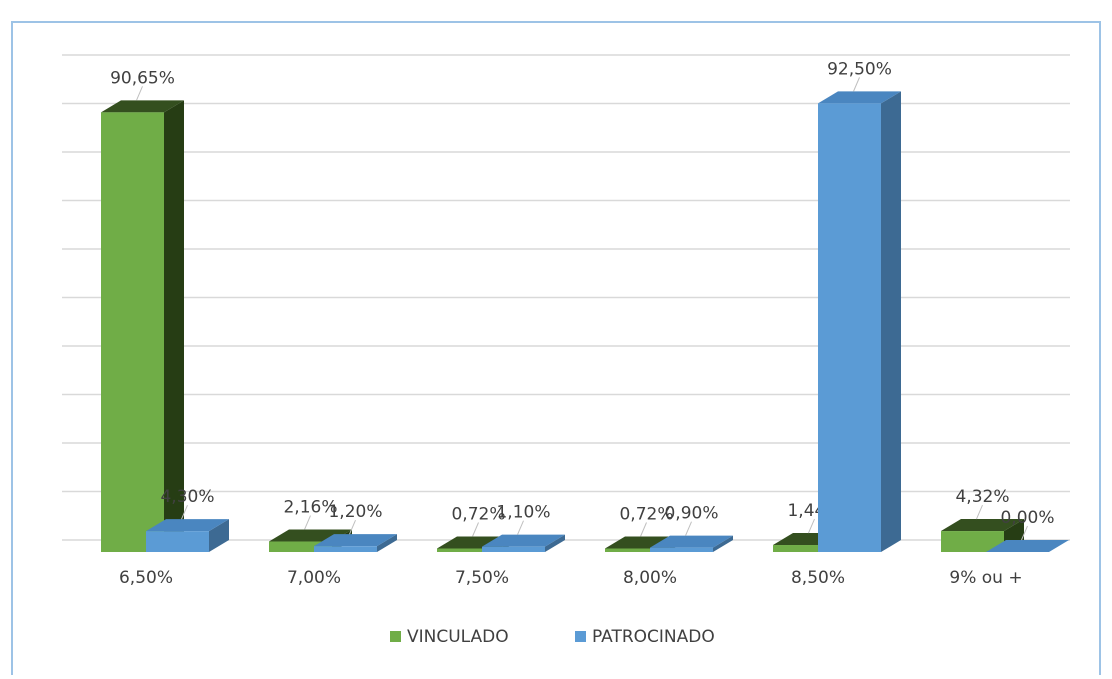 The height and width of the screenshot is (679, 1112). I want to click on legend-label: PATROCINADO, so click(653, 637).